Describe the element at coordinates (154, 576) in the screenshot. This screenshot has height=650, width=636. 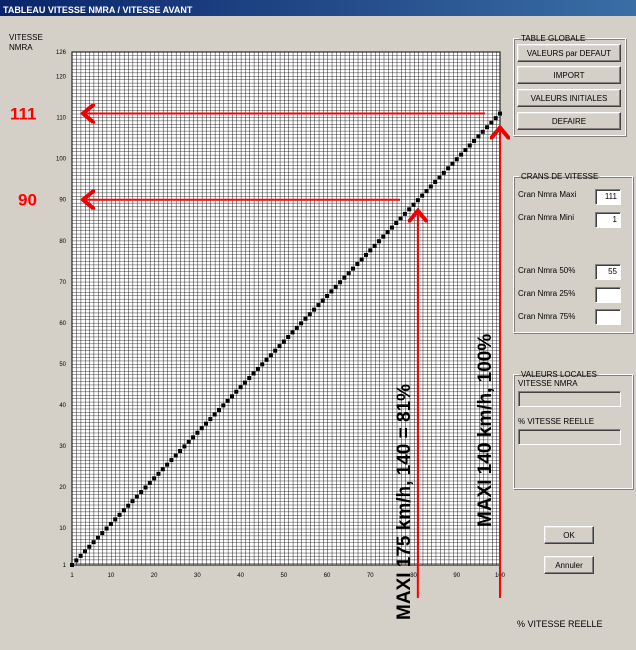
I see `x-tick-label: 20` at that location.